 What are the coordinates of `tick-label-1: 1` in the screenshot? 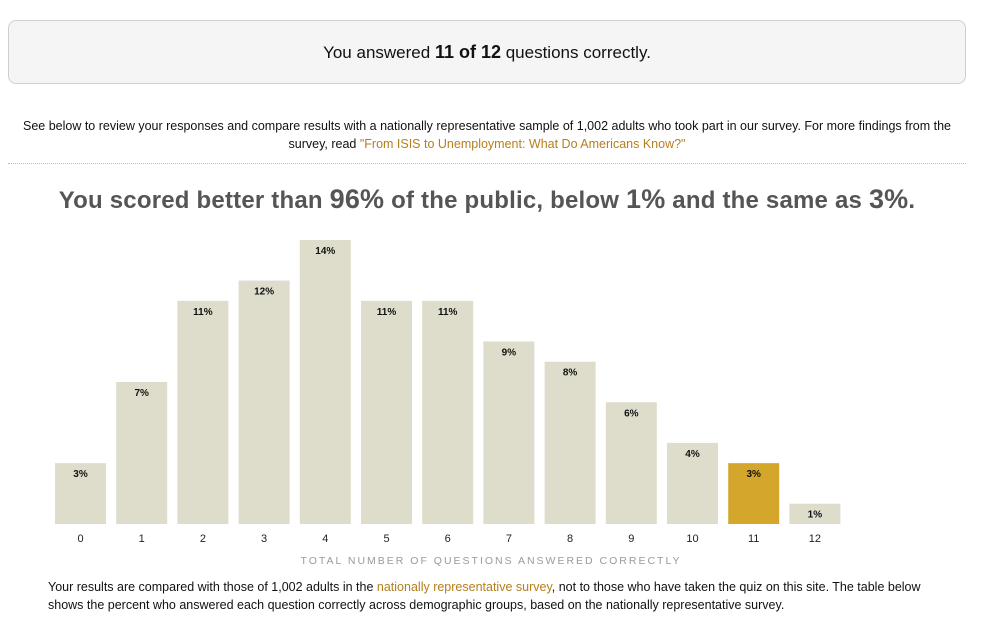 It's located at (142, 539).